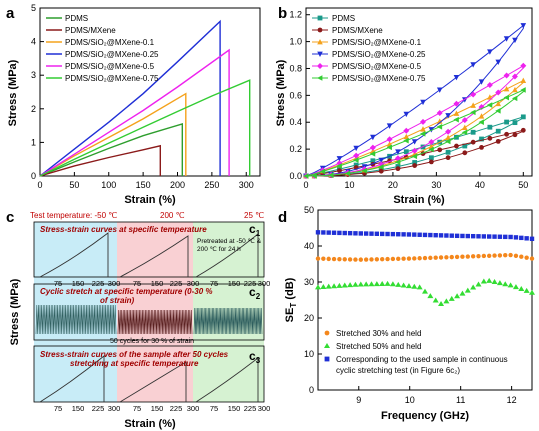 The height and width of the screenshot is (431, 539). Describe the element at coordinates (73, 215) in the screenshot. I see `temp-label-minus50: Test temperature: -50 ℃` at that location.